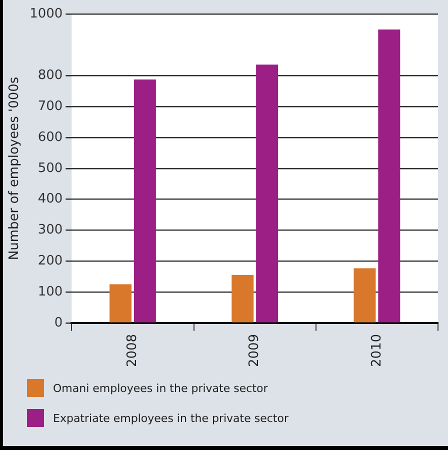 This screenshot has height=450, width=448. Describe the element at coordinates (376, 351) in the screenshot. I see `x-tick-label: 2010` at that location.